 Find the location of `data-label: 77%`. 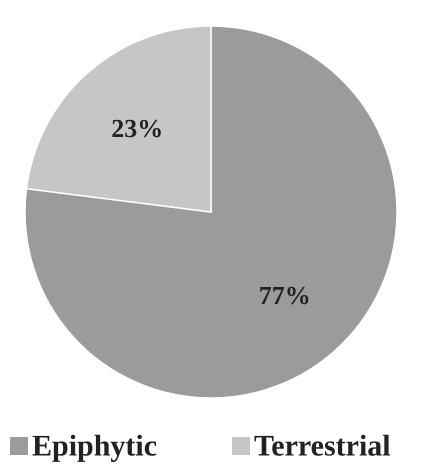

data-label: 77% is located at coordinates (284, 295).